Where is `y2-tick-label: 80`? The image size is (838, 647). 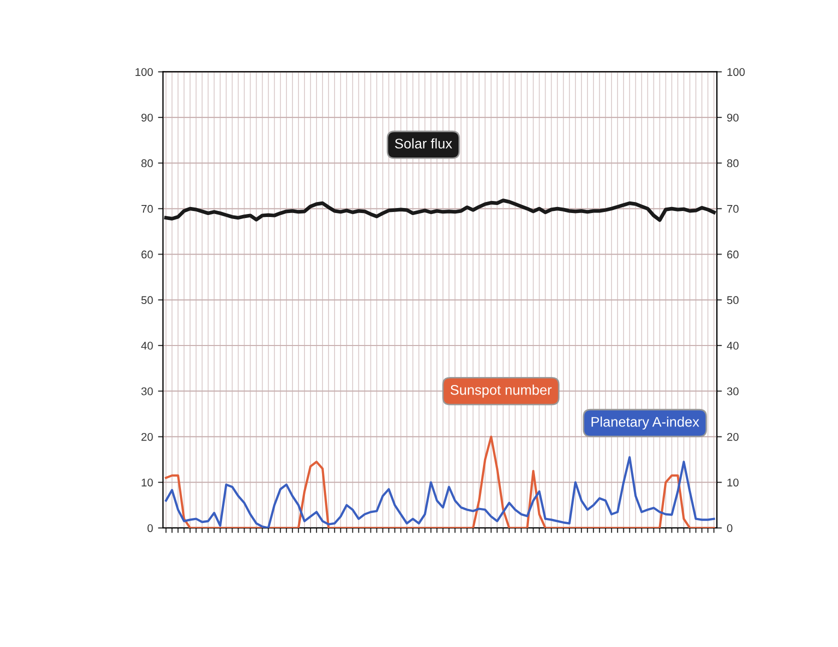
y2-tick-label: 80 is located at coordinates (733, 163).